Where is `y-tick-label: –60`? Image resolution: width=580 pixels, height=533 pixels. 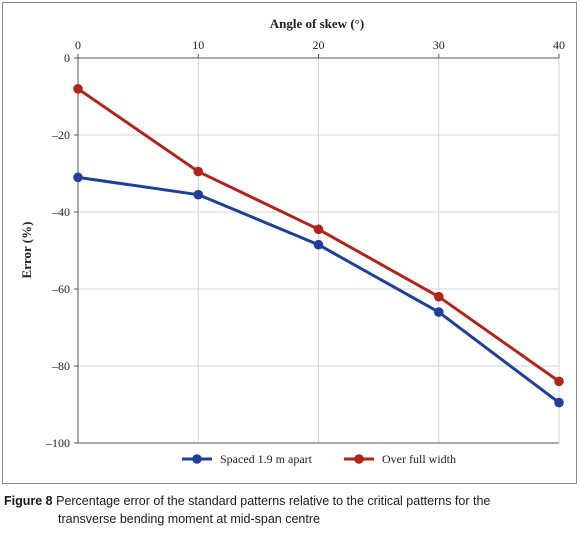 y-tick-label: –60 is located at coordinates (60, 289).